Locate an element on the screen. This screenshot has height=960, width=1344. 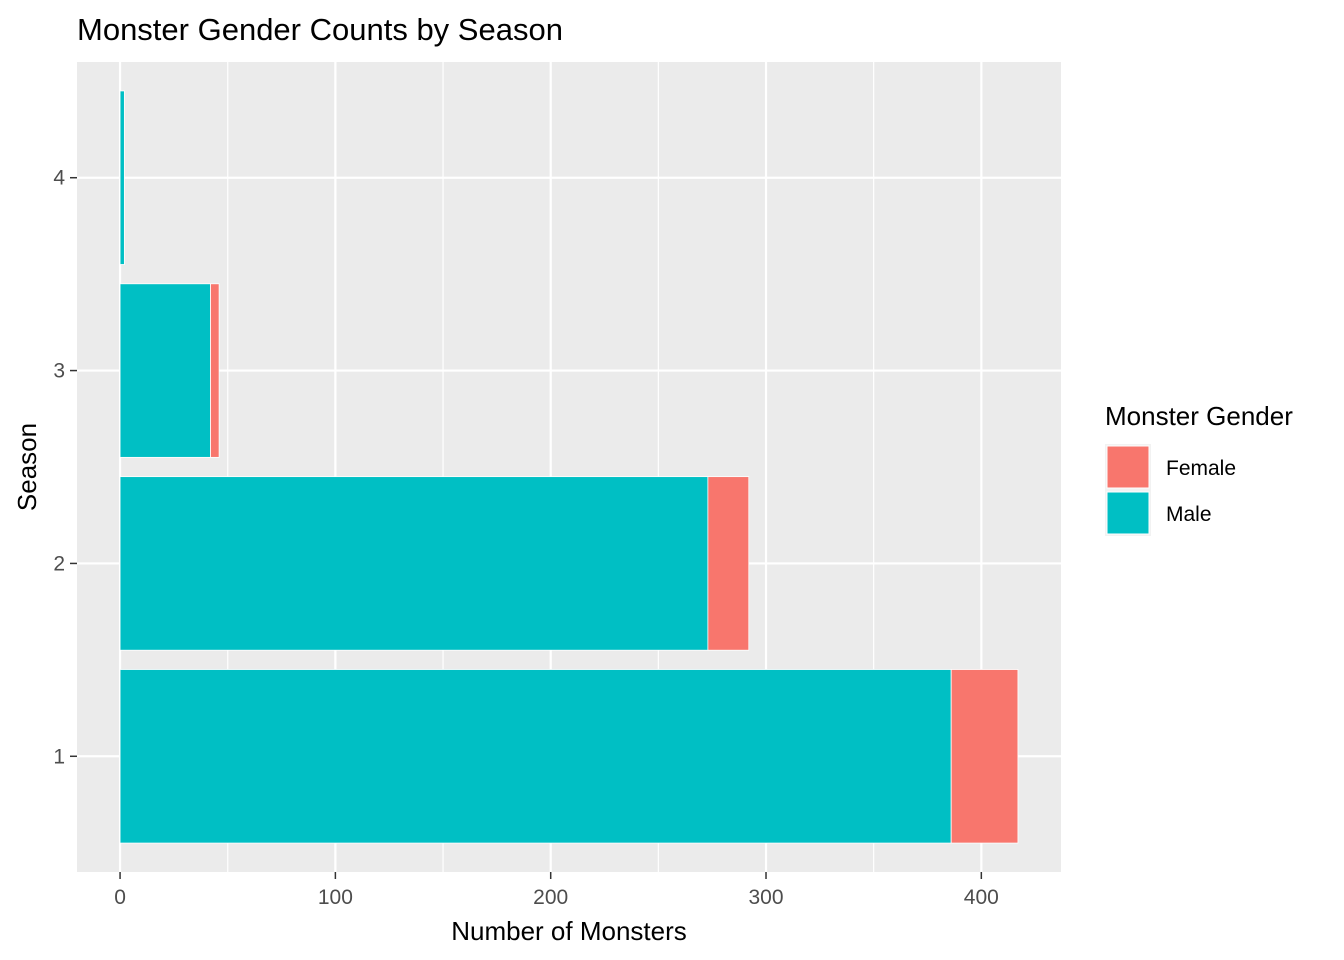
legend-label-female: Female is located at coordinates (1201, 468).